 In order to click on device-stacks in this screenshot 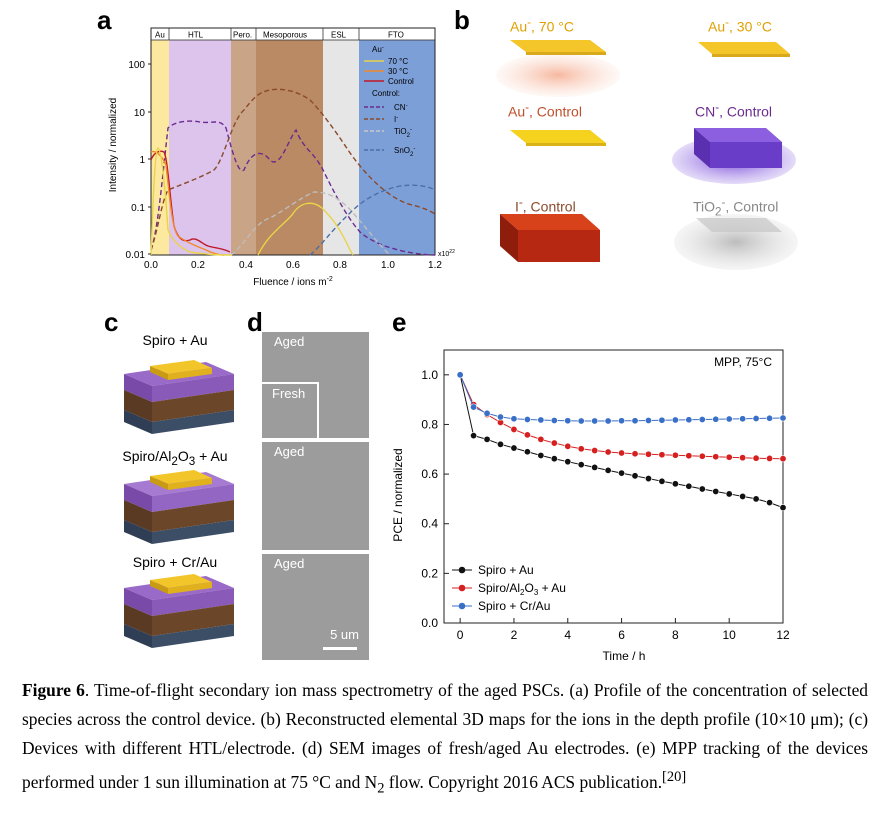, I will do `click(179, 504)`.